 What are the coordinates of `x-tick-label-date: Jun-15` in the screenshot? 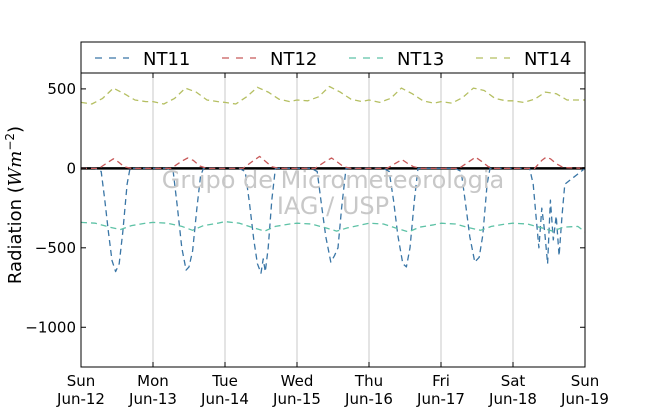 It's located at (296, 399).